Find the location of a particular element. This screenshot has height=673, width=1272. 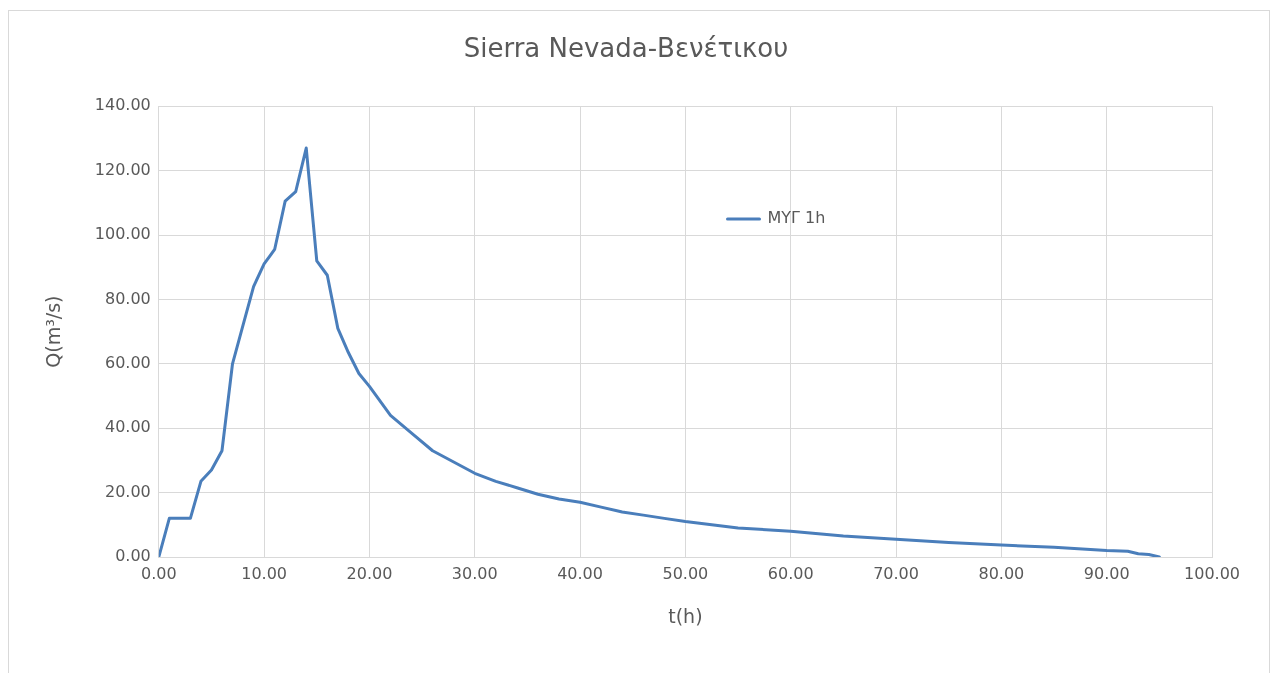

y-tick-label: 20.00 is located at coordinates (127, 491).